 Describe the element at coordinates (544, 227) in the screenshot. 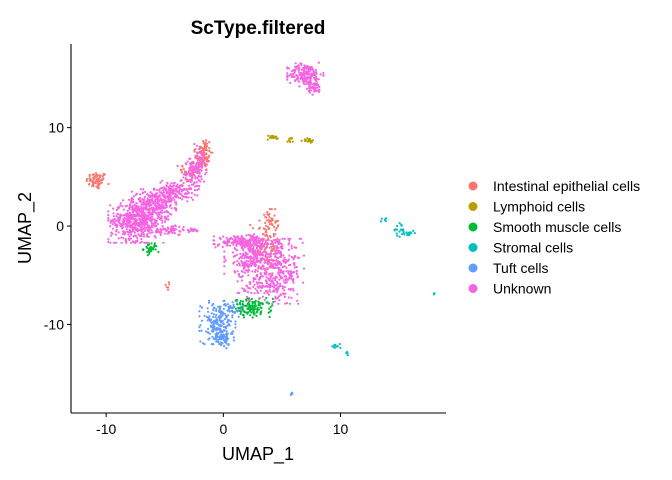

I see `legend-item: Smooth muscle cells` at that location.